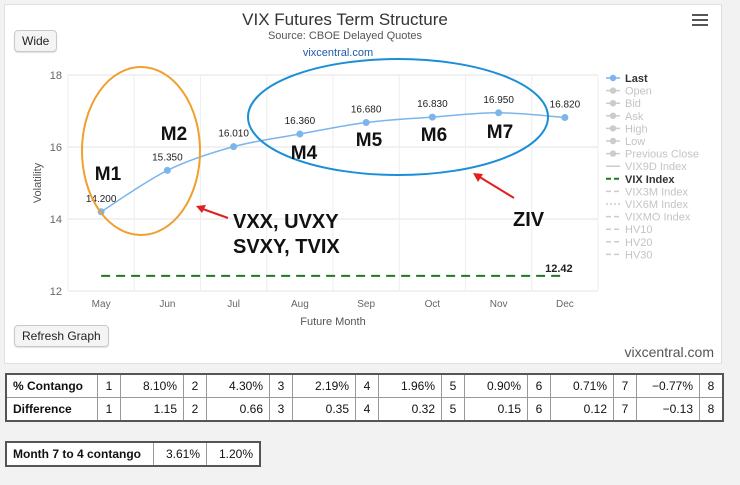  Describe the element at coordinates (345, 19) in the screenshot. I see `chart-title: VIX Futures Term Structure` at that location.